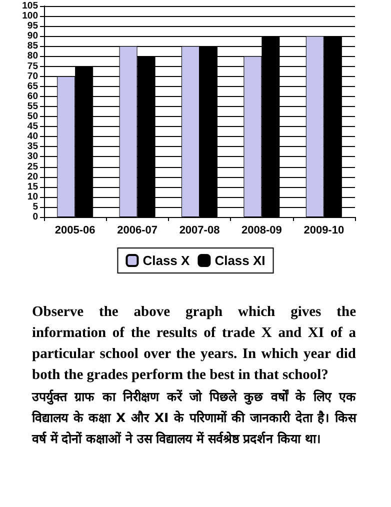 The height and width of the screenshot is (507, 391). What do you see at coordinates (32, 156) in the screenshot?
I see `y-tick-label: 30` at bounding box center [32, 156].